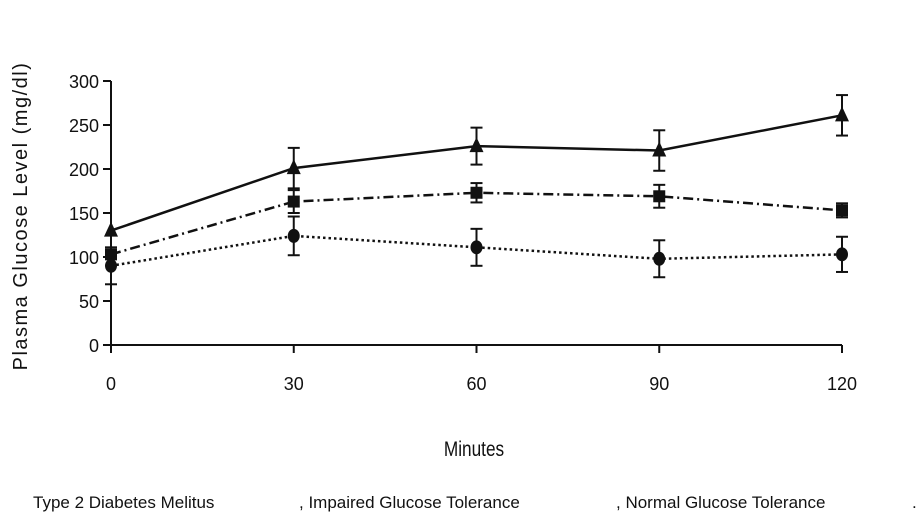  Describe the element at coordinates (84, 126) in the screenshot. I see `y-tick-label: 250` at that location.